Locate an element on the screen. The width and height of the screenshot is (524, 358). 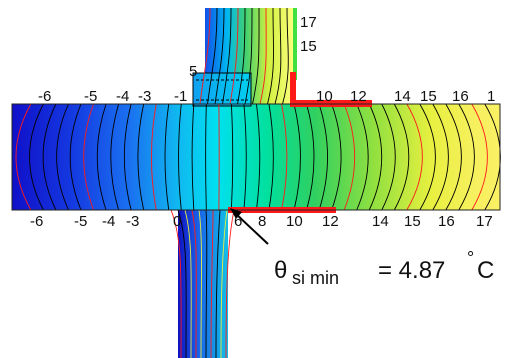
slab-warm-end is located at coordinates (485, 157).